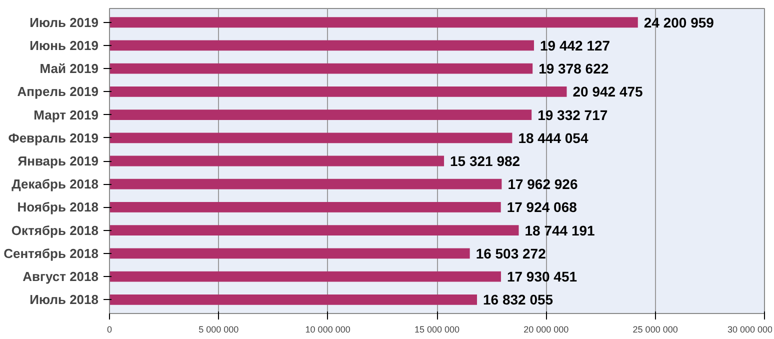 This screenshot has width=774, height=339. What do you see at coordinates (55, 230) in the screenshot?
I see `y-tick-label: Октябрь 2018` at bounding box center [55, 230].